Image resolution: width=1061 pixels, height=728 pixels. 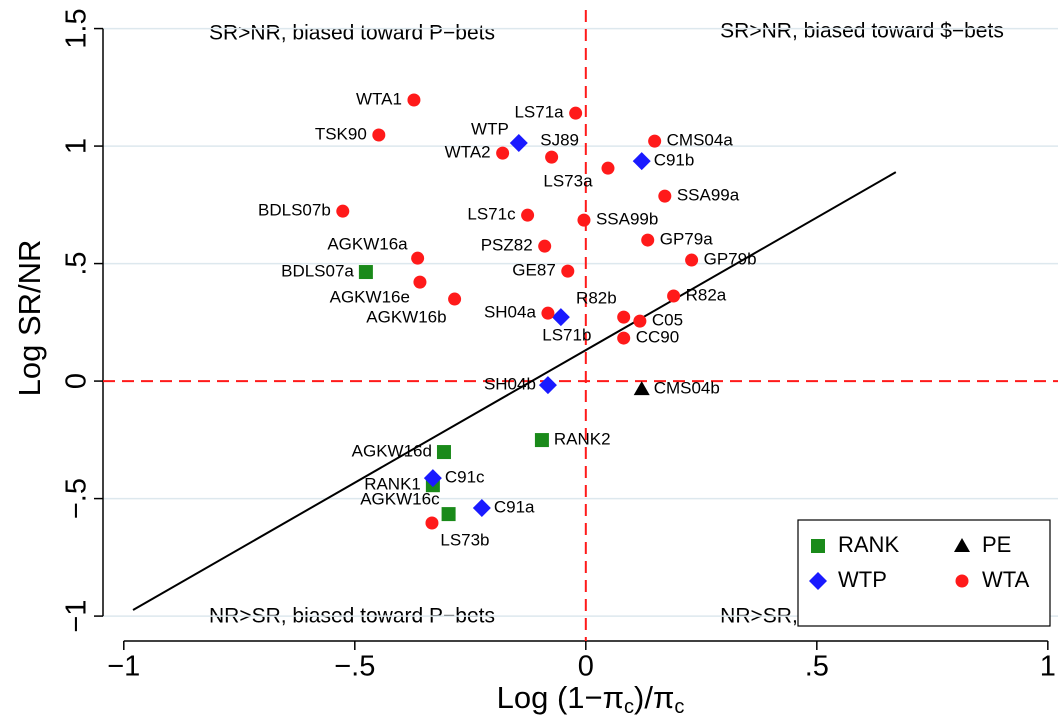 I want to click on x-tick-label: 0, so click(x=586, y=667).